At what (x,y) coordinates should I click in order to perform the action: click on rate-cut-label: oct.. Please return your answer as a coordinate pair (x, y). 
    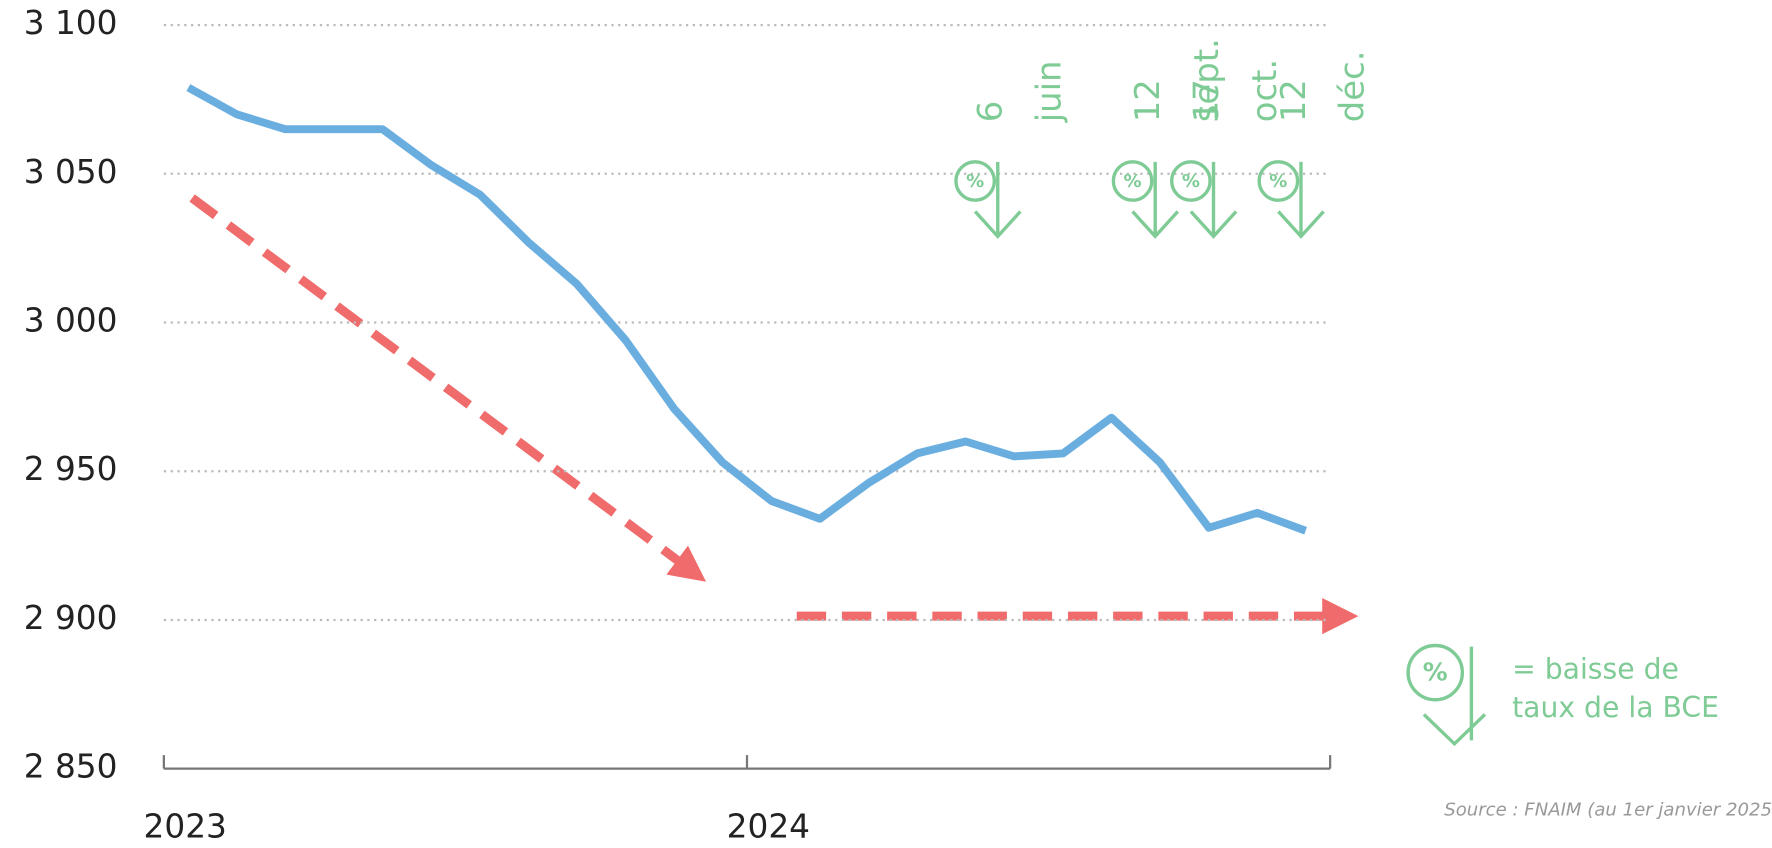
    Looking at the image, I should click on (1264, 90).